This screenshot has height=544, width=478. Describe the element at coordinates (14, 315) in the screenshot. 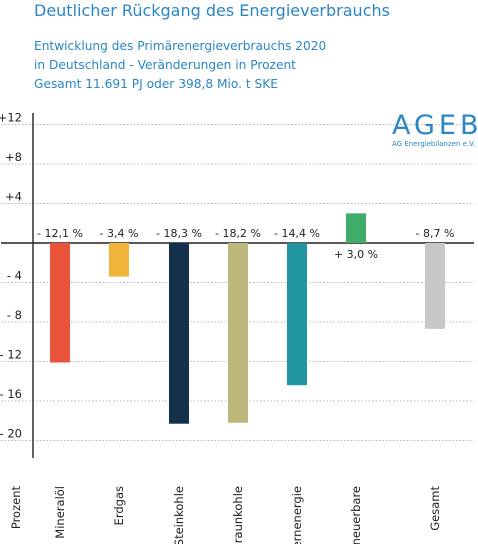

I see `y-tick-label: - 8` at that location.